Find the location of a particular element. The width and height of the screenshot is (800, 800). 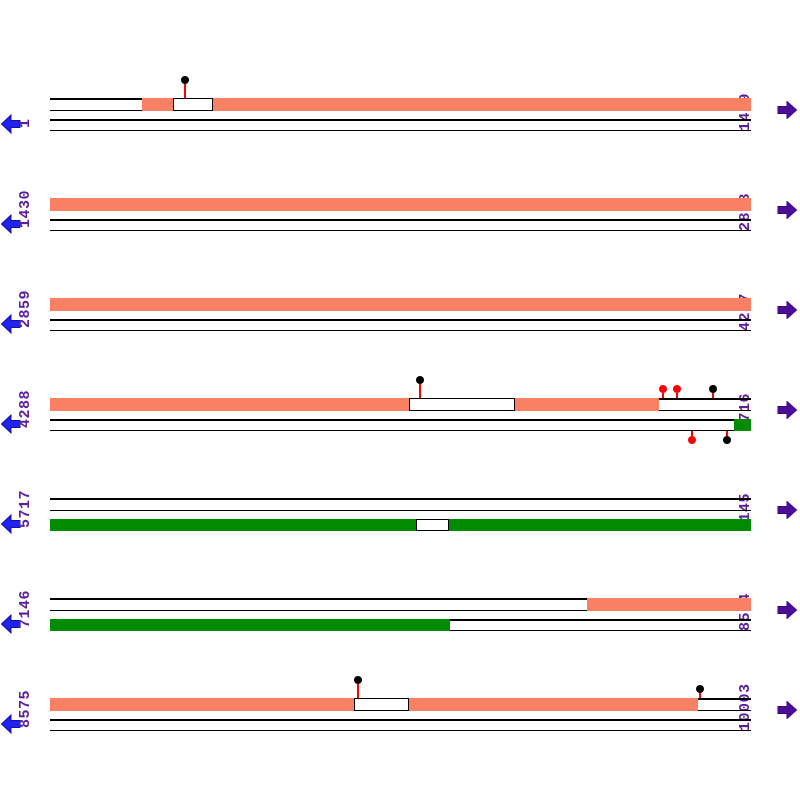

row-start-coordinate: 4288 is located at coordinates (25, 408).